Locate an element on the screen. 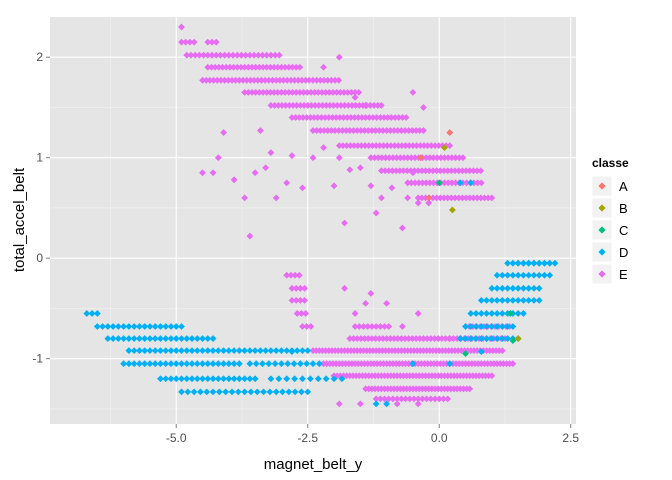 The width and height of the screenshot is (672, 480). x-tick-label: -5.0 is located at coordinates (176, 438).